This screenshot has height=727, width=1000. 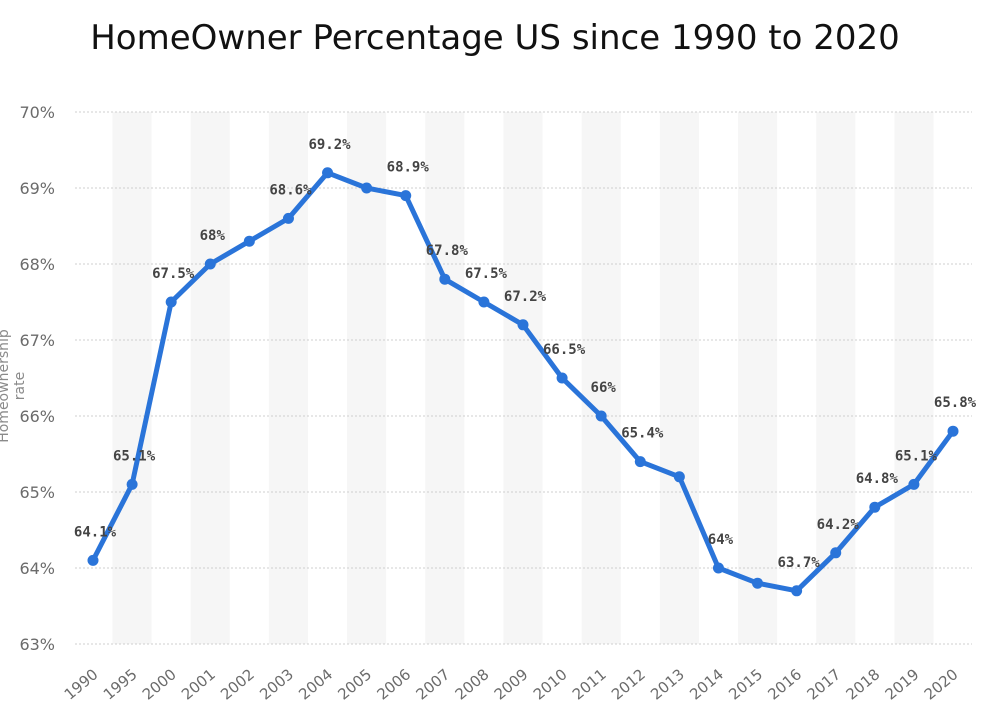 What do you see at coordinates (823, 684) in the screenshot?
I see `x-tick-label: 2017` at bounding box center [823, 684].